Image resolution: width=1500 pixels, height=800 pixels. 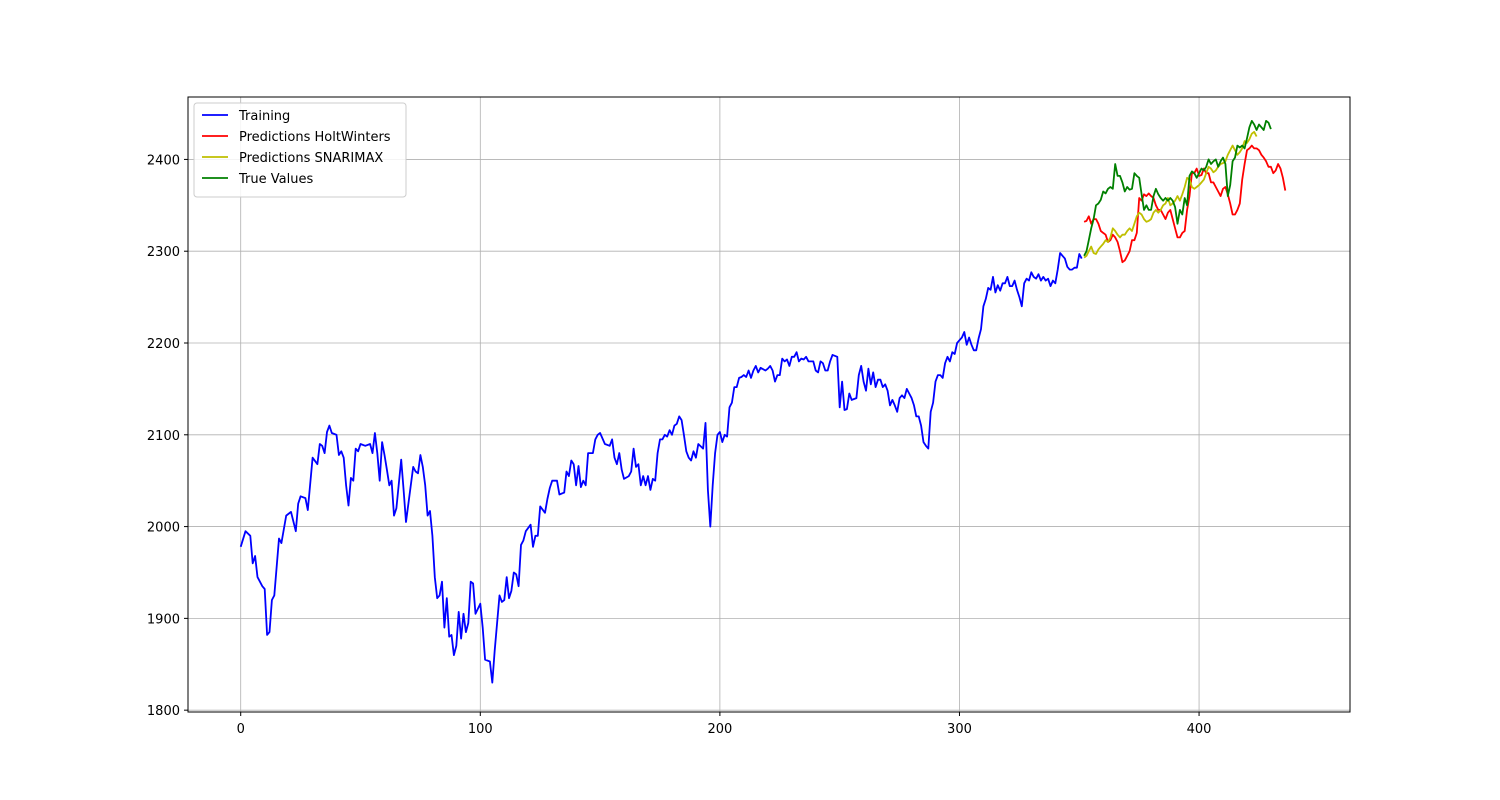 I want to click on series-line-true-values, so click(x=1177, y=188).